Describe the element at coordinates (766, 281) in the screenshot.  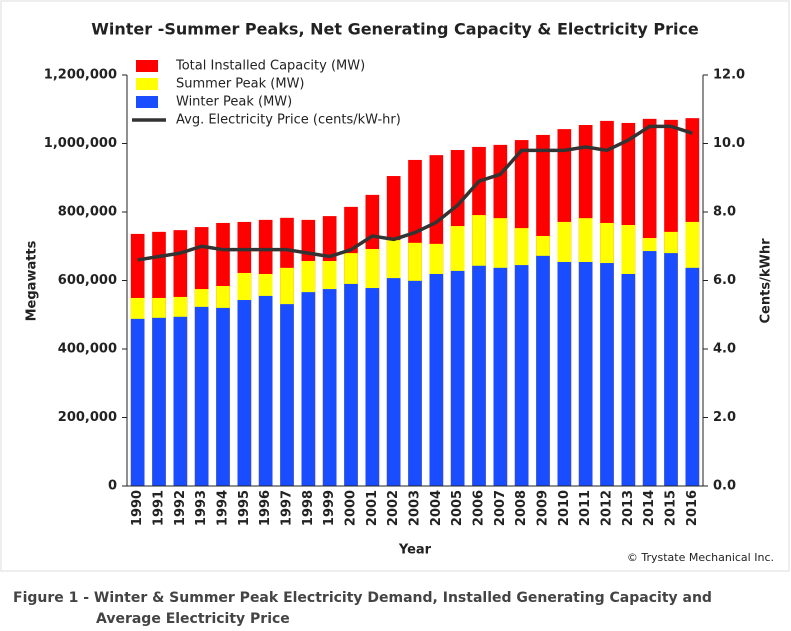
I see `y2-axis-title: Cents/kWhr` at that location.